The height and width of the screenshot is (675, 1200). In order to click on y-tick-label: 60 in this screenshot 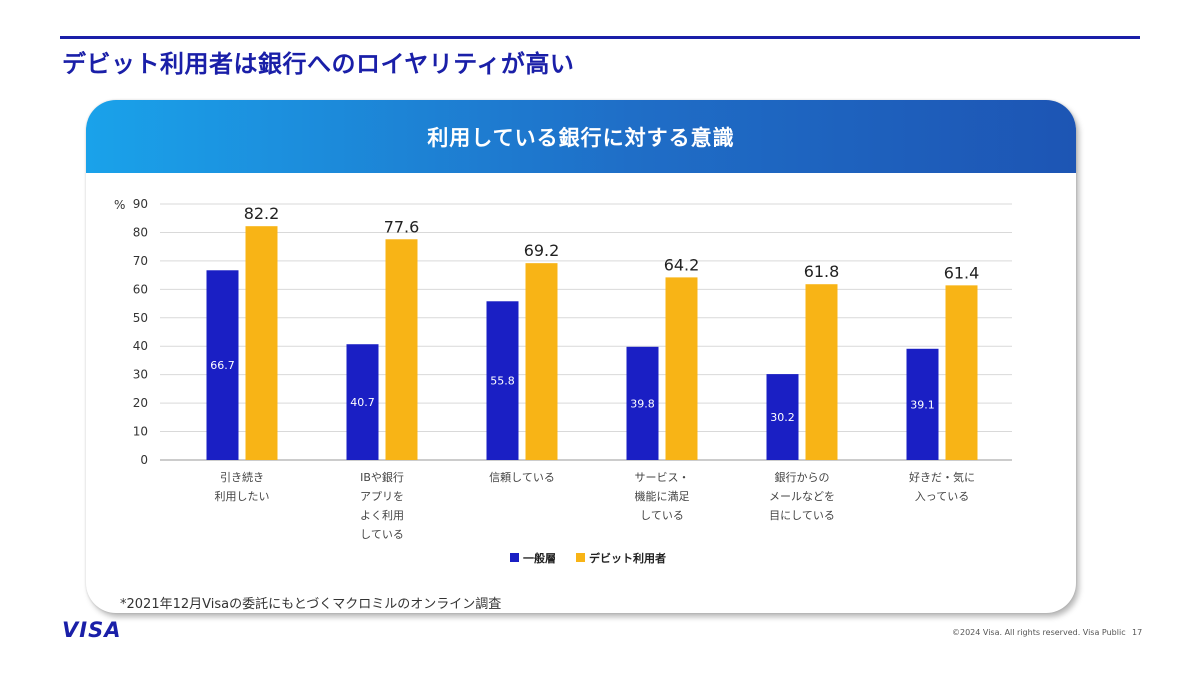, I will do `click(140, 289)`.